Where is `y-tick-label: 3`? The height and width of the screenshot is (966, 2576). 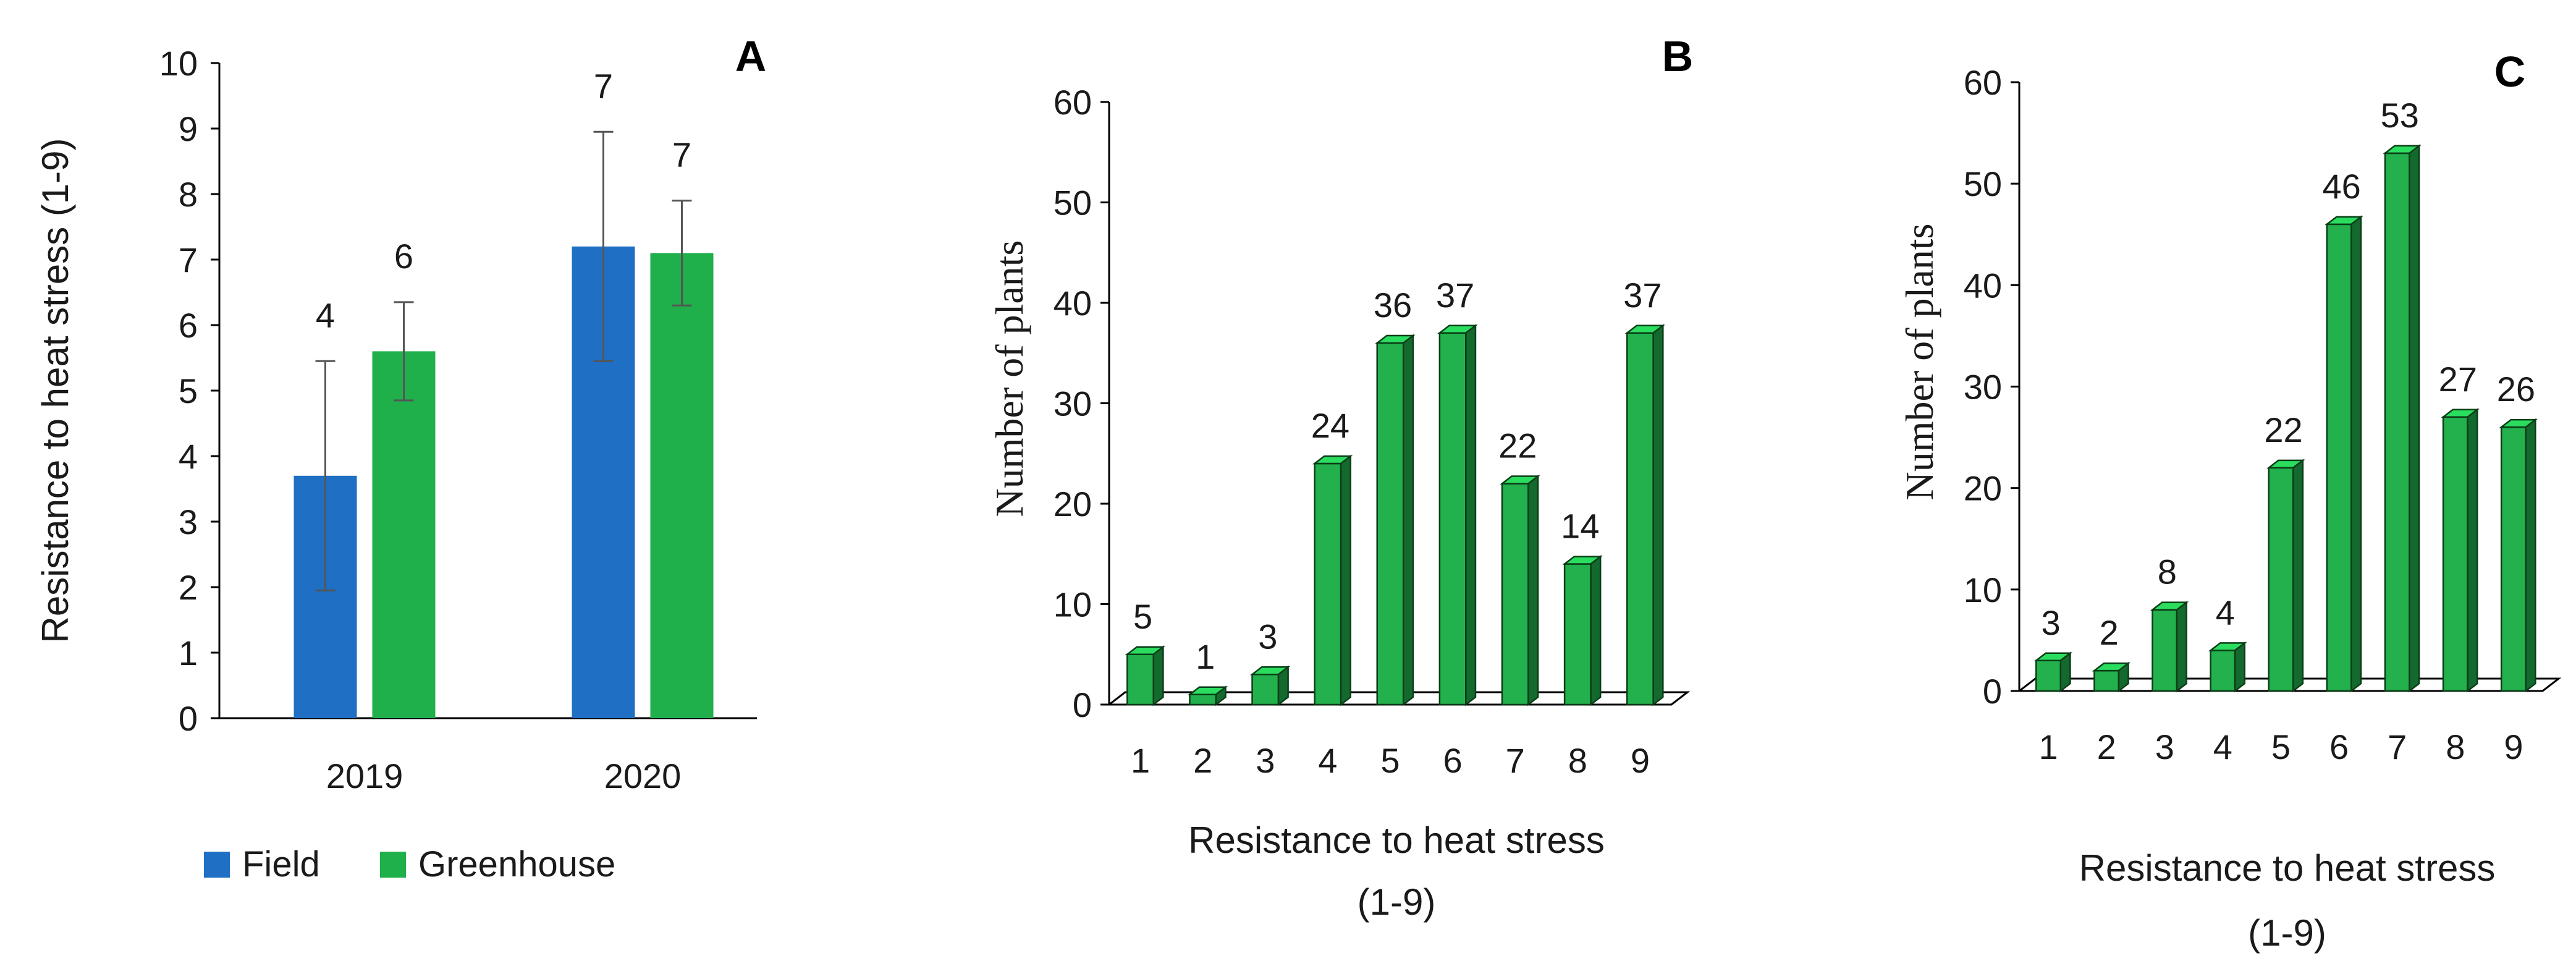 y-tick-label: 3 is located at coordinates (188, 521).